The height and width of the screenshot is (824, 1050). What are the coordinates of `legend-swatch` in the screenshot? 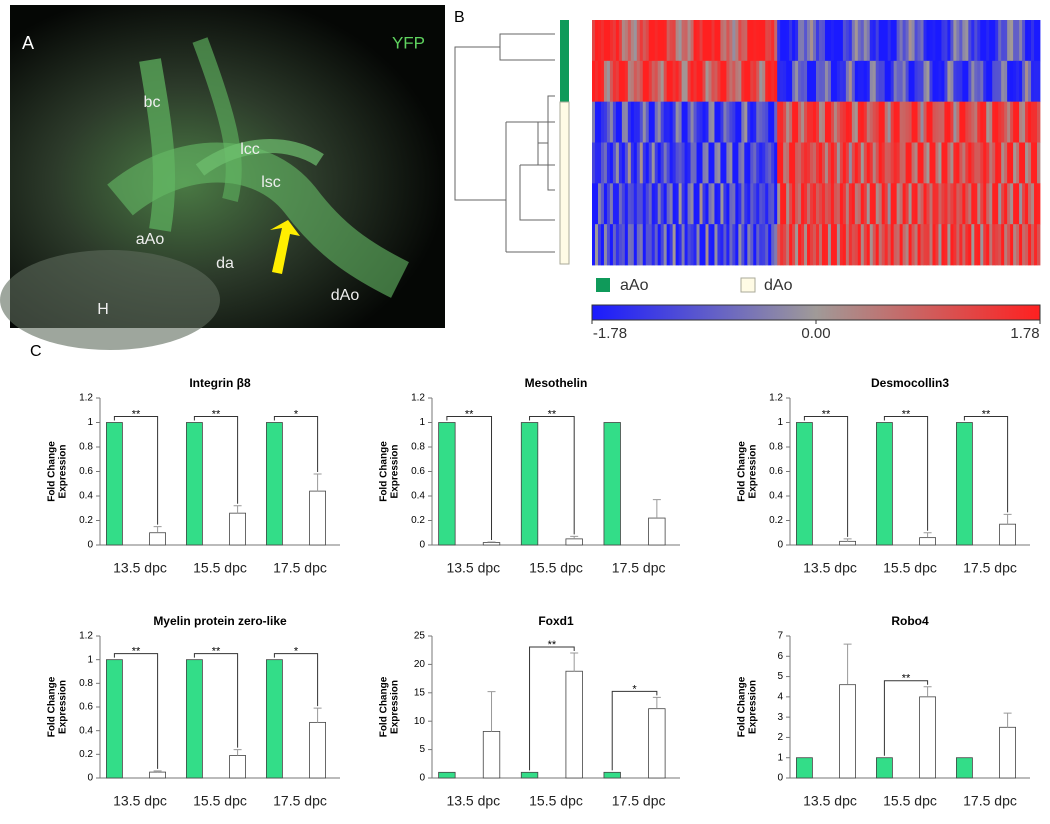 It's located at (748, 285).